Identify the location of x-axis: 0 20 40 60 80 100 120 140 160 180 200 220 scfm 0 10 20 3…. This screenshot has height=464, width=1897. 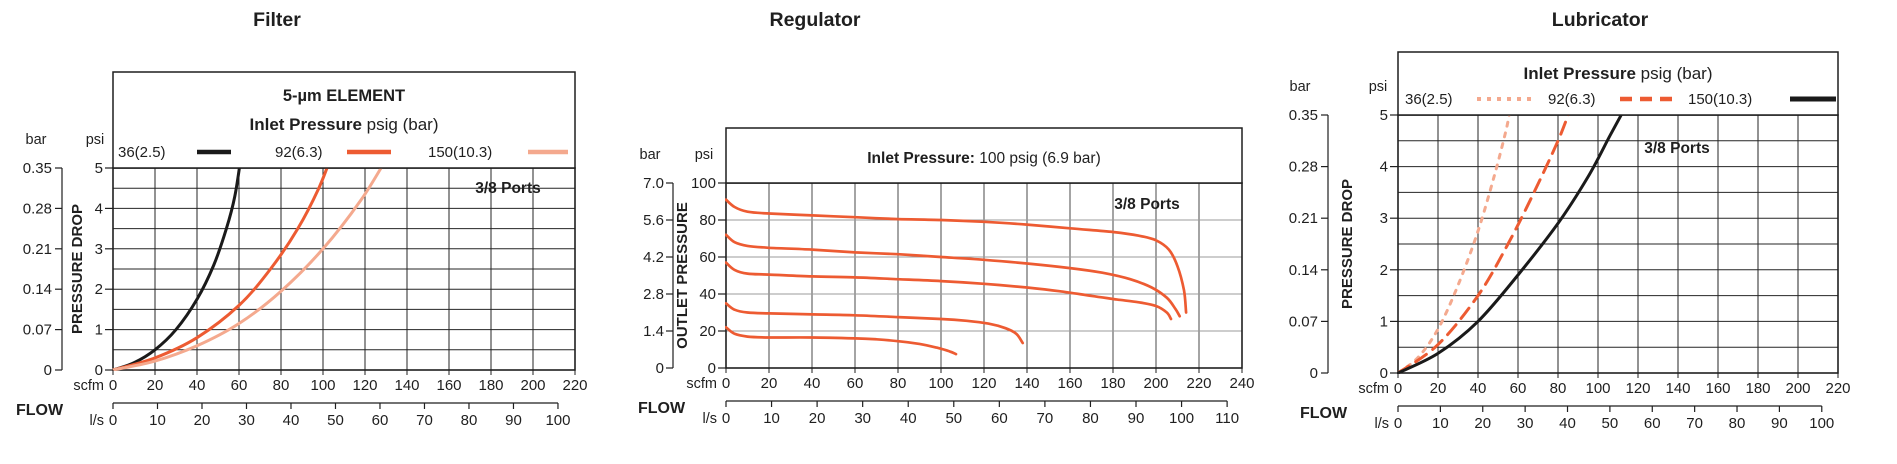
(302, 399).